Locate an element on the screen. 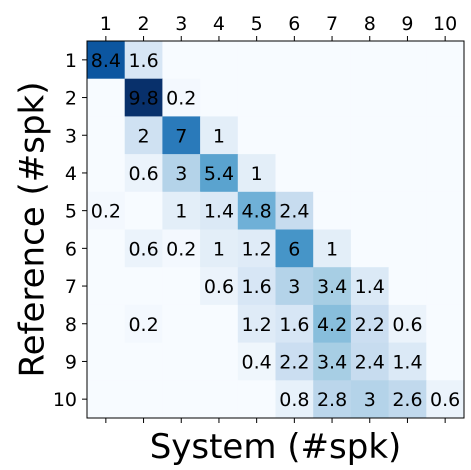 The width and height of the screenshot is (471, 470). cell-value-label: 9.8 is located at coordinates (143, 99).